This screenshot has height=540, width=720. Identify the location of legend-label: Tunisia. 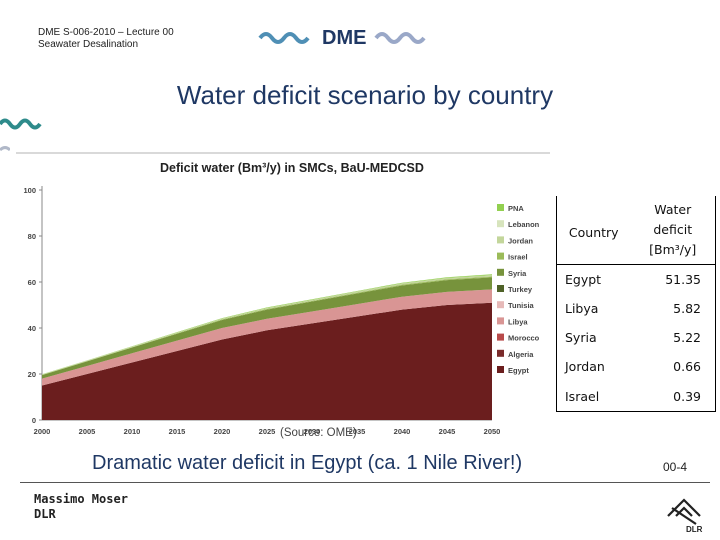
(521, 305).